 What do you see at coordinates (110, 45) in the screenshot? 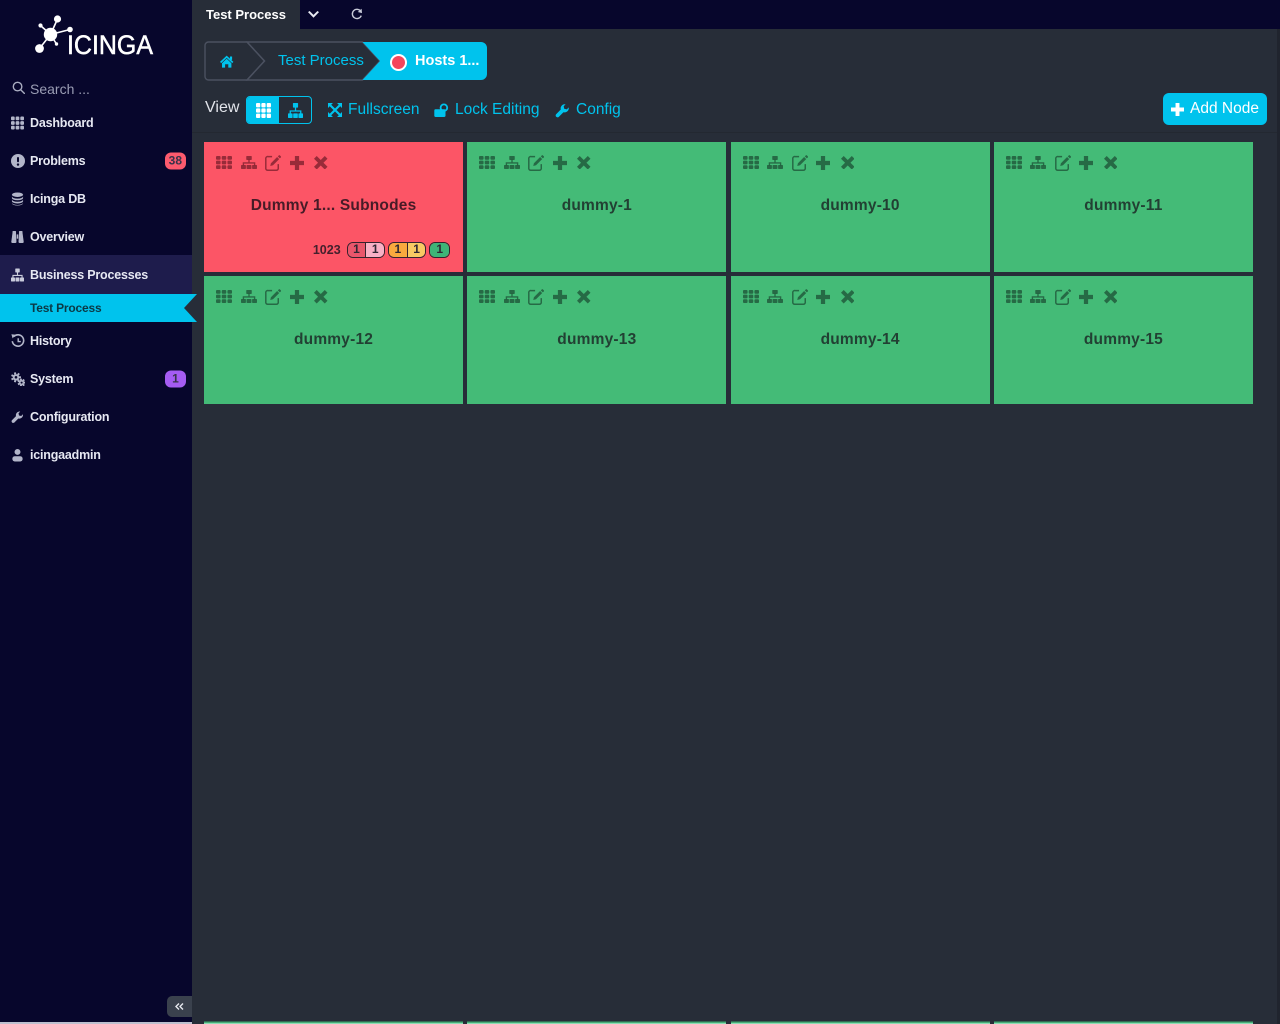
I see `svg-text: ICINGA` at bounding box center [110, 45].